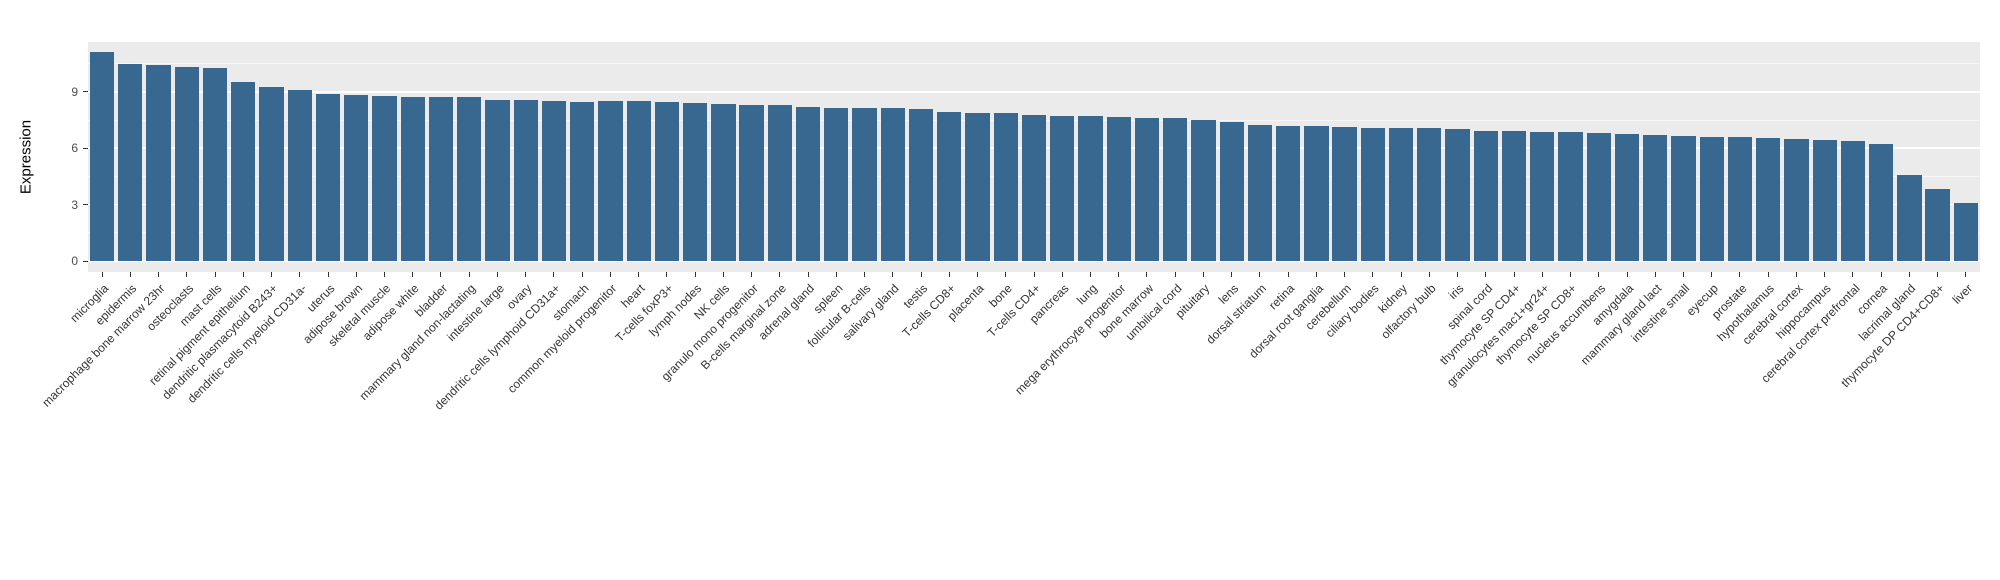 This screenshot has height=580, width=2000. I want to click on y-tick-label: 6, so click(74, 148).